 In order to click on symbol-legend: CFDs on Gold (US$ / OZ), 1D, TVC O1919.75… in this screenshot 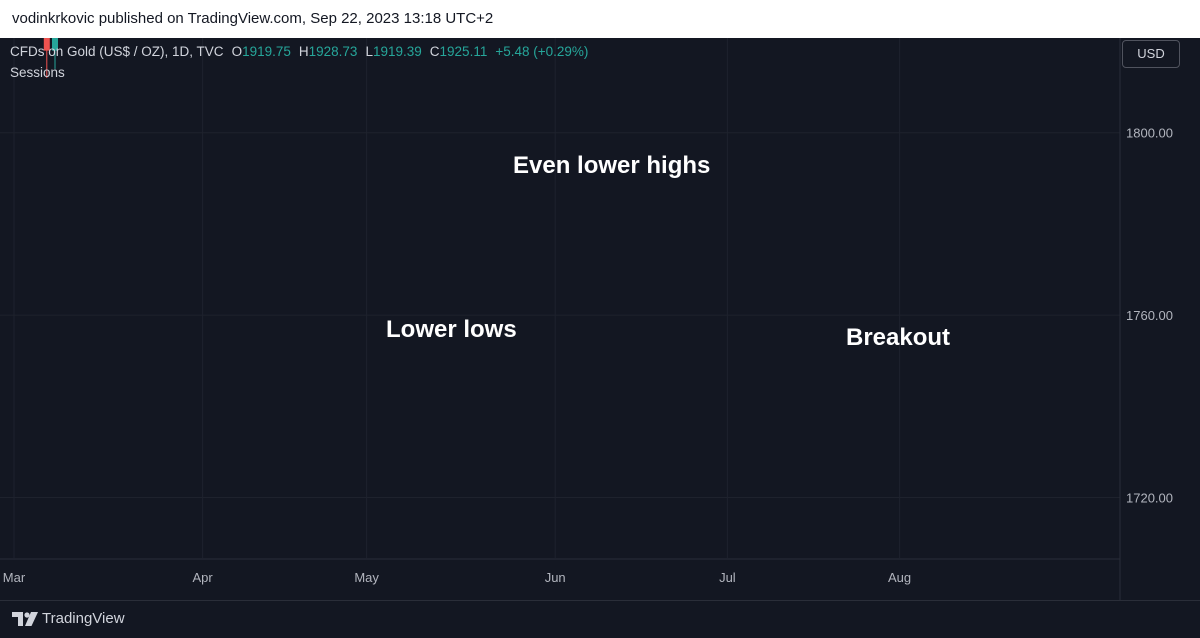, I will do `click(299, 51)`.